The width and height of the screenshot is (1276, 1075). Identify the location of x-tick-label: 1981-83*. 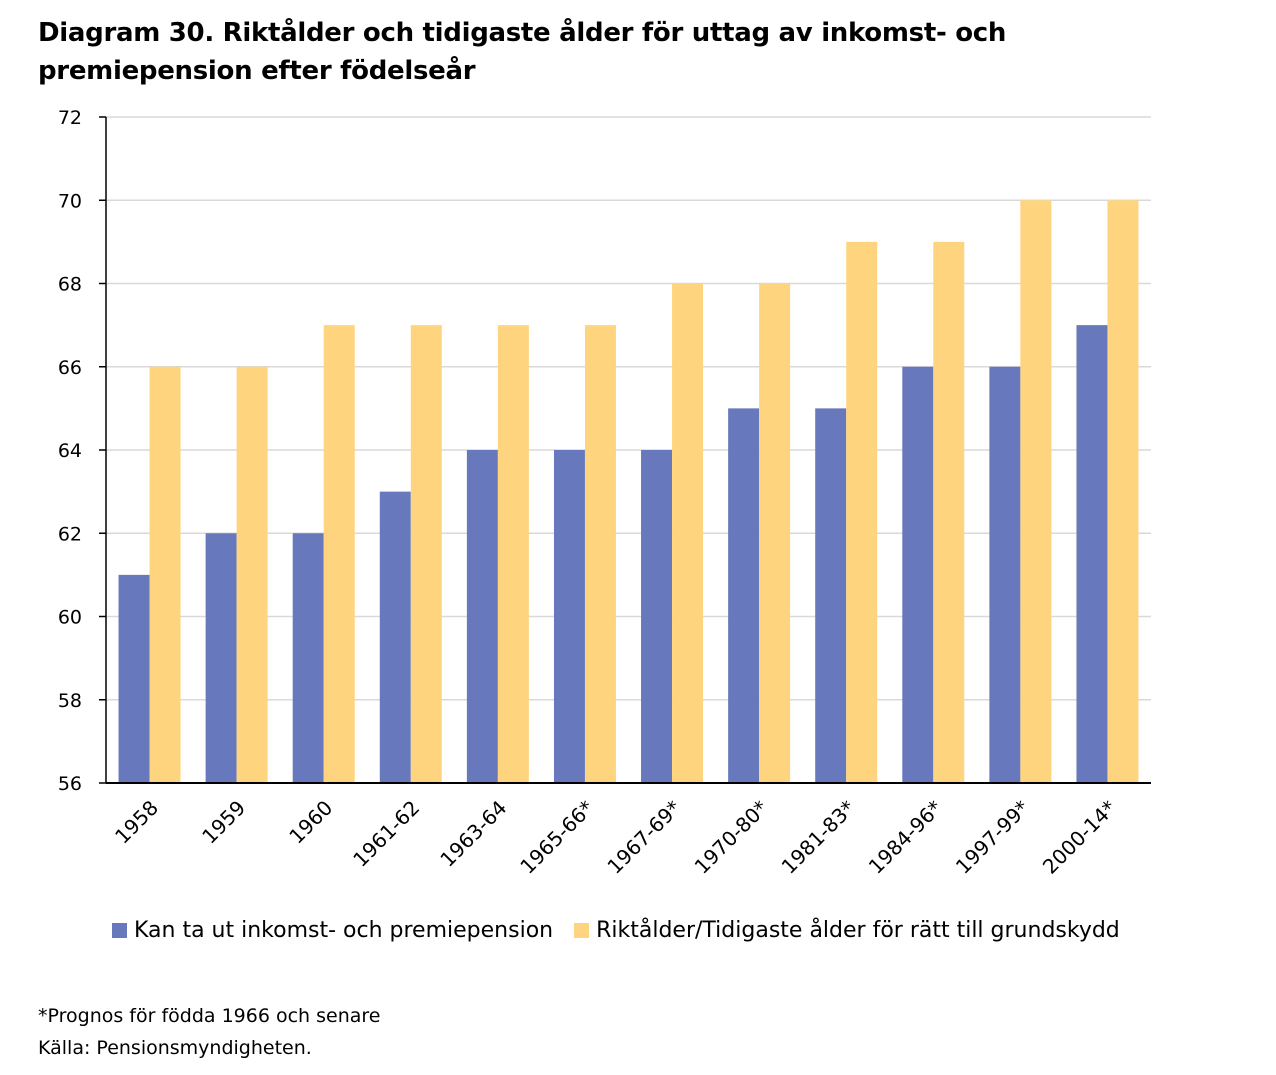
(818, 837).